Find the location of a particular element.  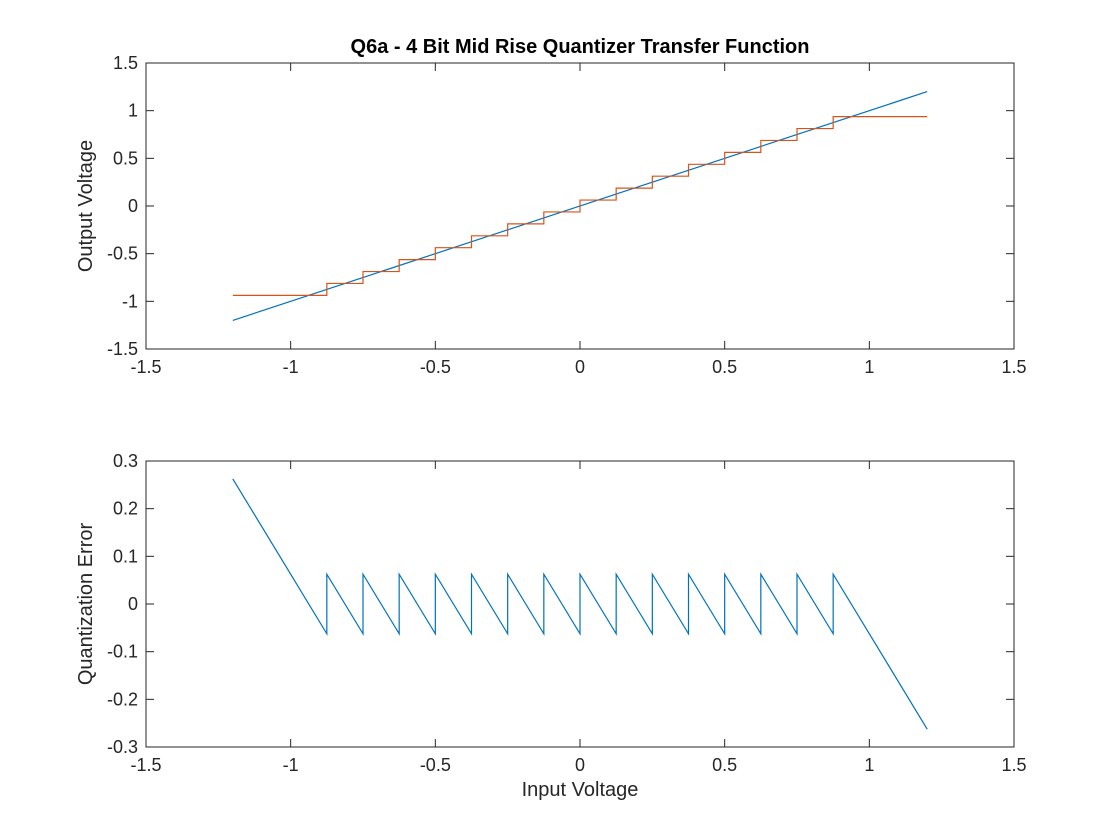

y-tick-label: -0.1 is located at coordinates (122, 652).